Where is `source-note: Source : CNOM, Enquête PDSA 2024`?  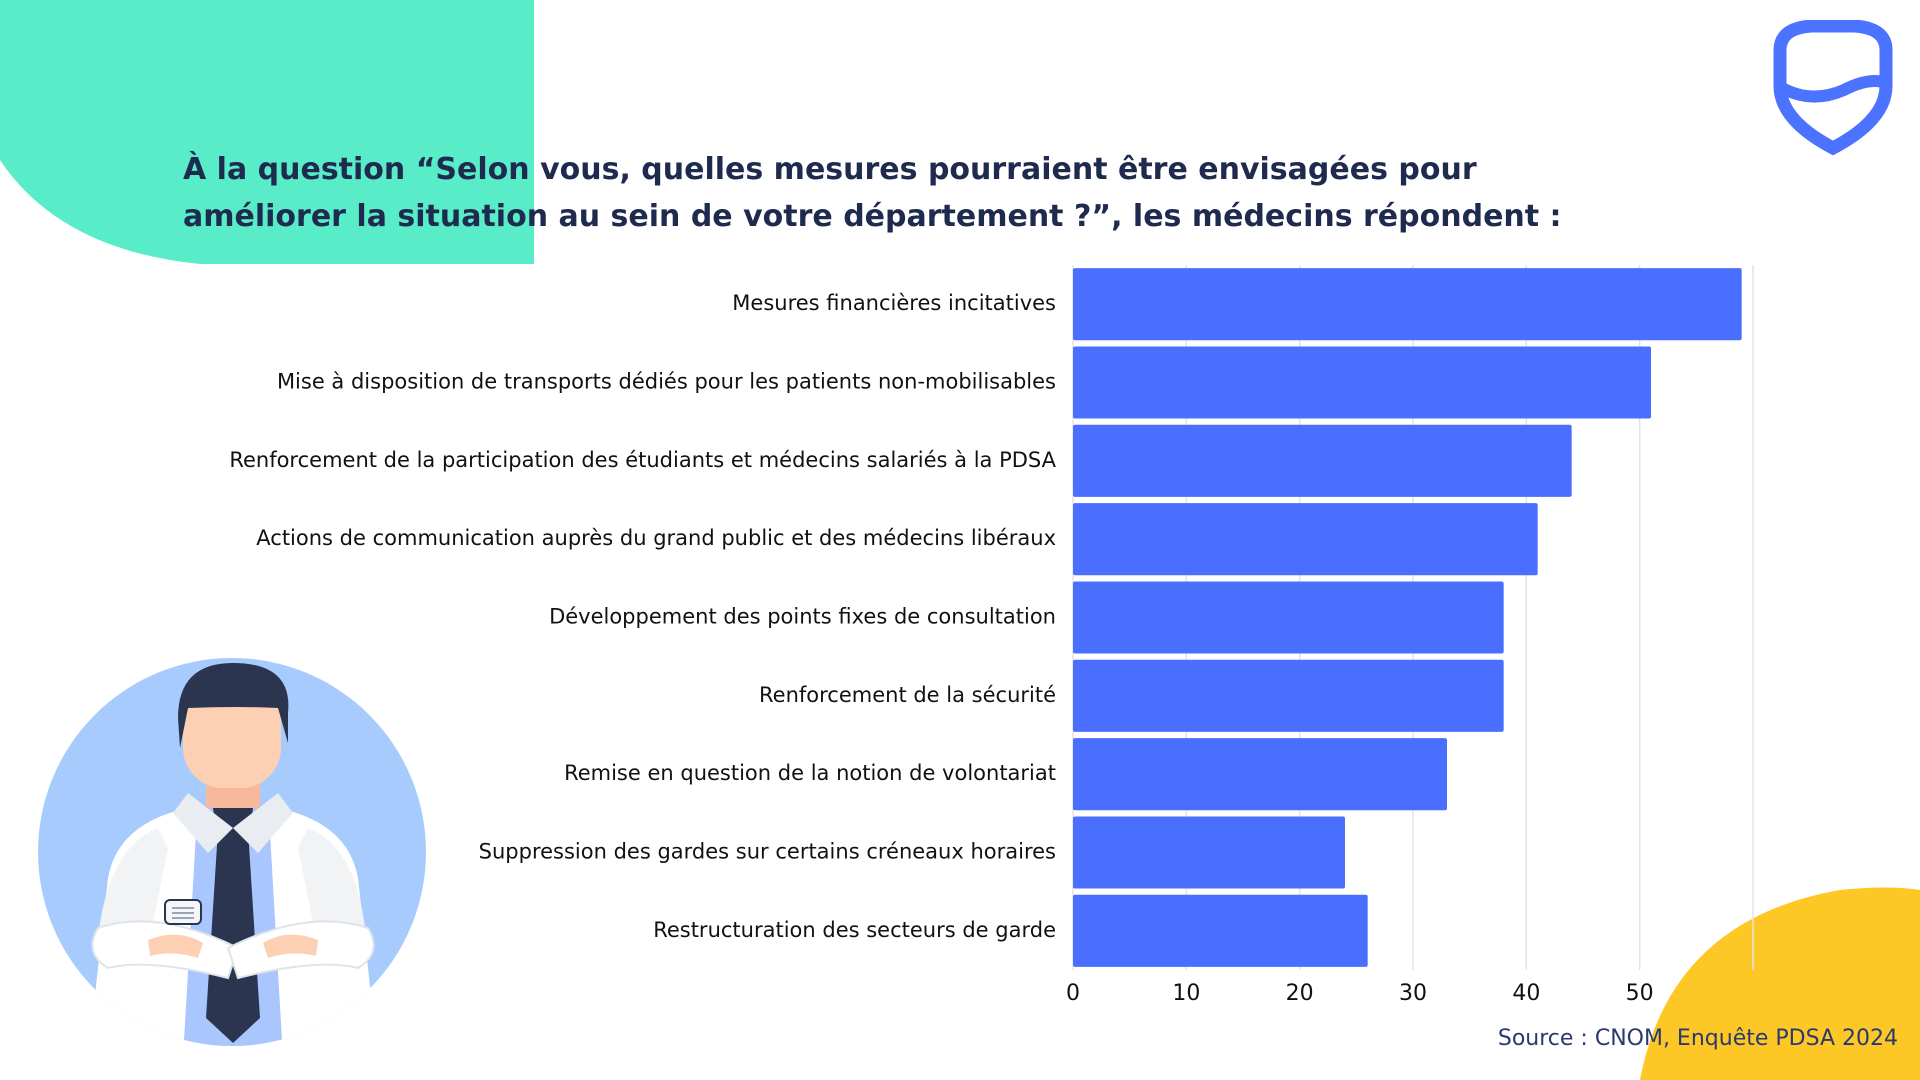 source-note: Source : CNOM, Enquête PDSA 2024 is located at coordinates (1697, 1038).